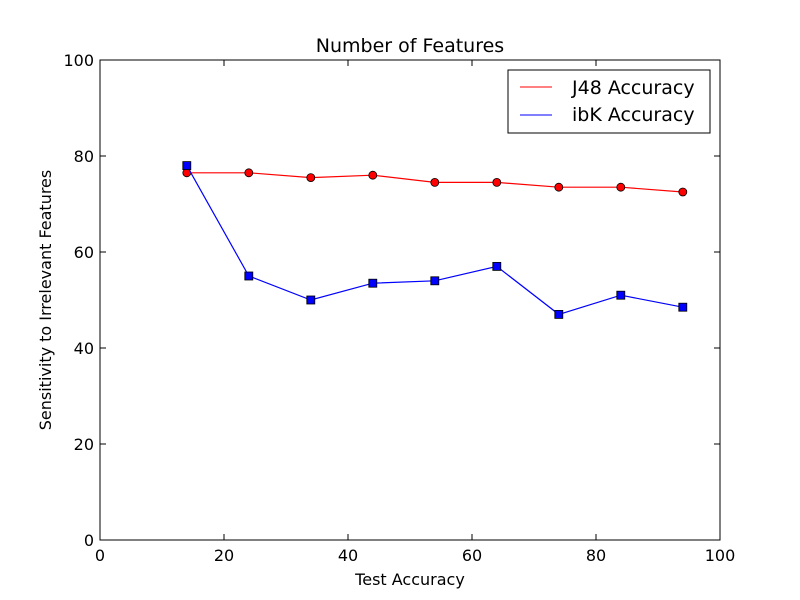 The image size is (800, 600). What do you see at coordinates (633, 115) in the screenshot?
I see `legend-label-ibk: ibK Accuracy` at bounding box center [633, 115].